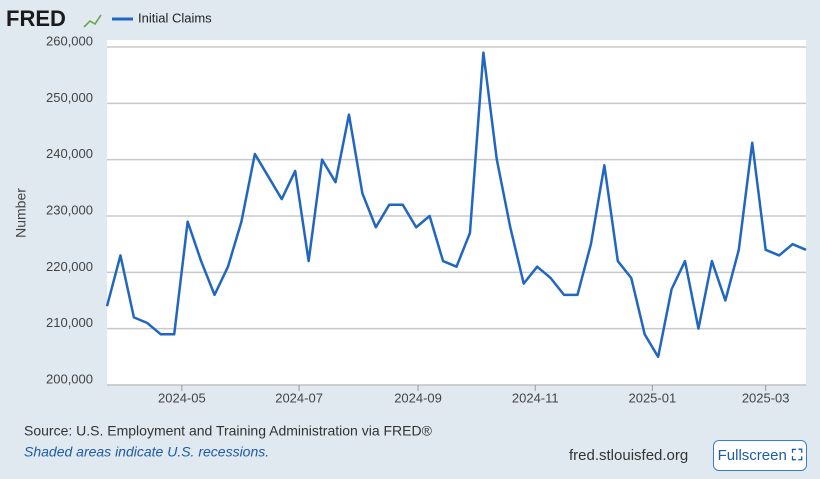  Describe the element at coordinates (69, 209) in the screenshot. I see `y-tick-label: 230,000` at that location.